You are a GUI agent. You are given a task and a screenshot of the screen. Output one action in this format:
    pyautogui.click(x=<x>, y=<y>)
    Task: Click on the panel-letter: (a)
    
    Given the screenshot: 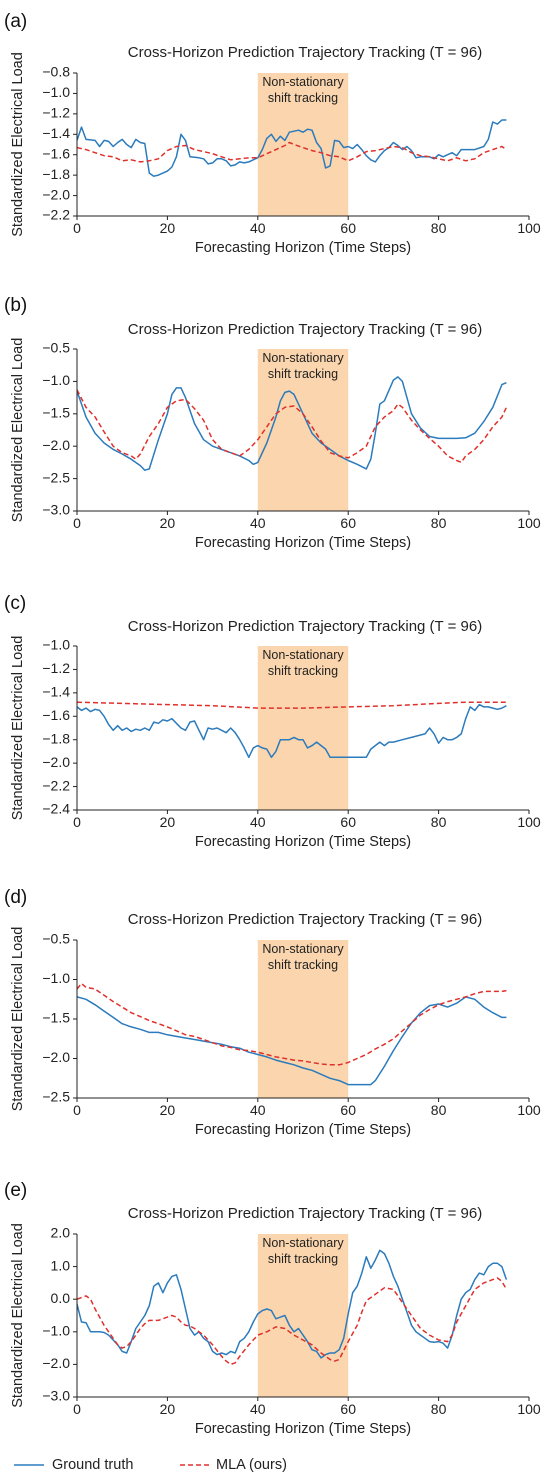 What is the action you would take?
    pyautogui.click(x=15, y=21)
    